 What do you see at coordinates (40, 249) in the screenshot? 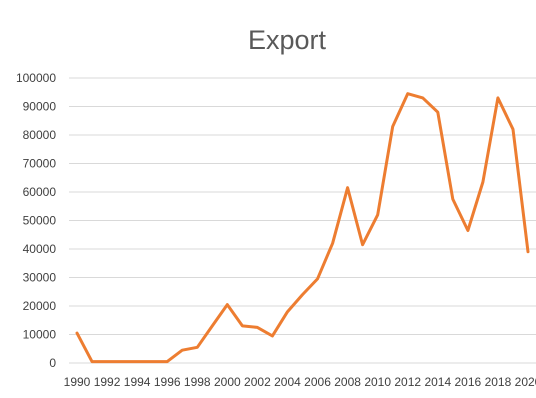
I see `y-tick-label: 40000` at bounding box center [40, 249].